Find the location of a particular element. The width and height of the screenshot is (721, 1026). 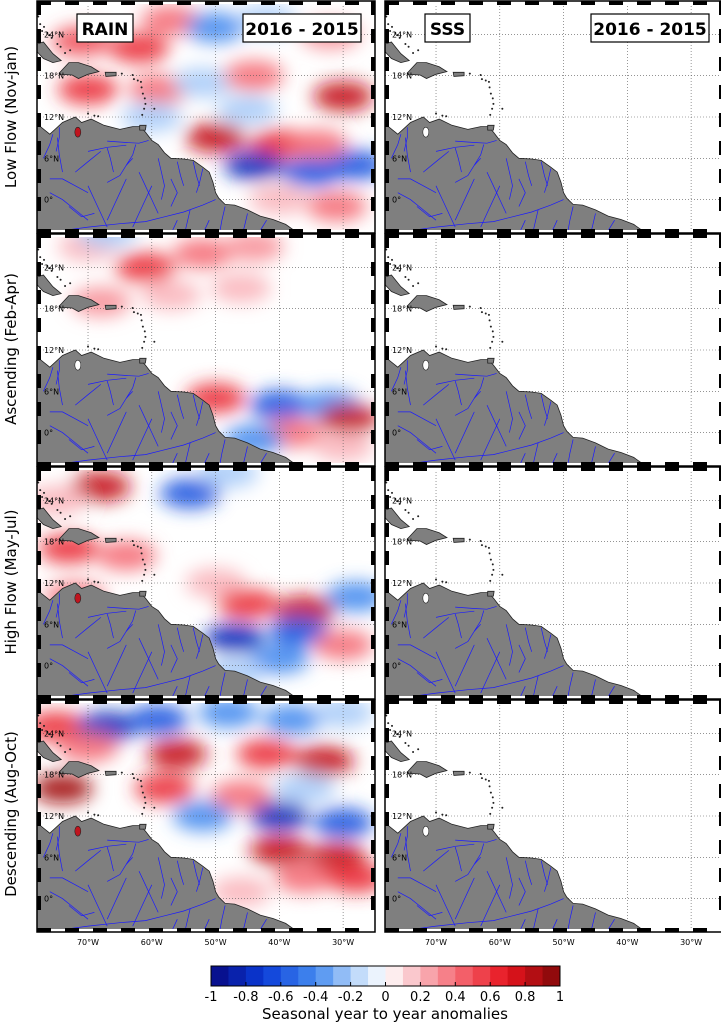

variable-title: RAIN is located at coordinates (105, 30).